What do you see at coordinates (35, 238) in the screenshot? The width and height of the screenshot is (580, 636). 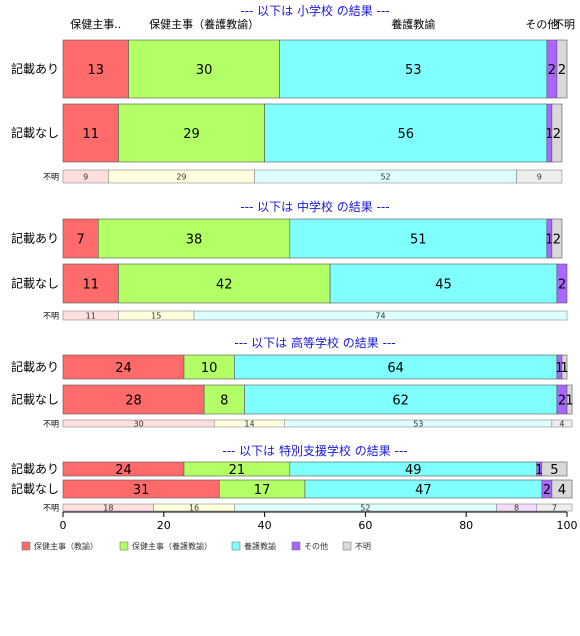 I see `row-label-1-0: 記載あり` at bounding box center [35, 238].